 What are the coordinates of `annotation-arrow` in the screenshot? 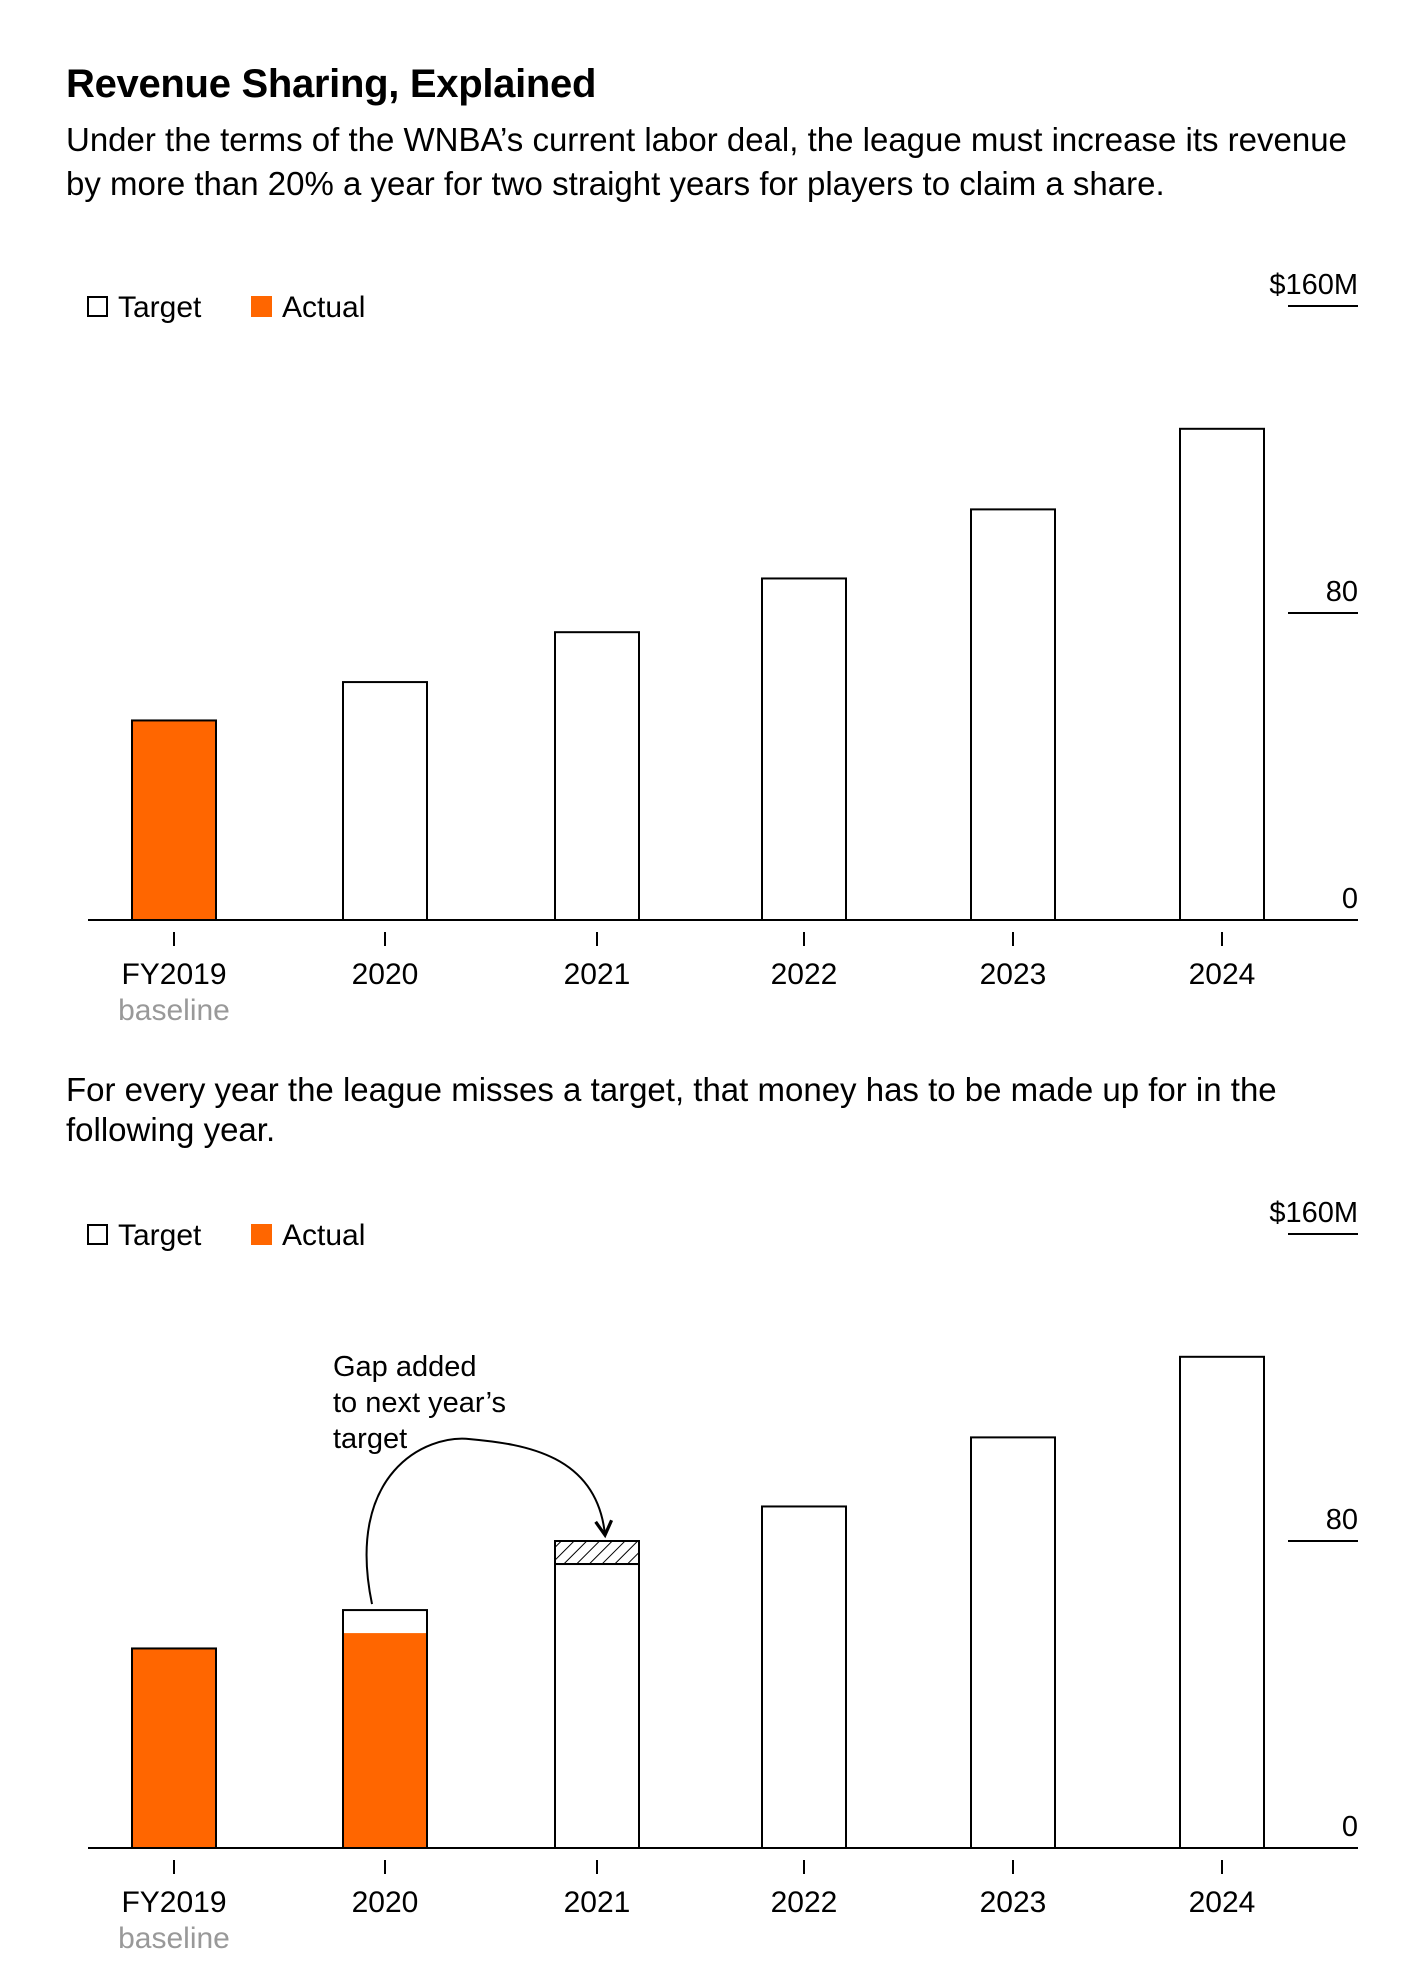 It's located at (489, 1521).